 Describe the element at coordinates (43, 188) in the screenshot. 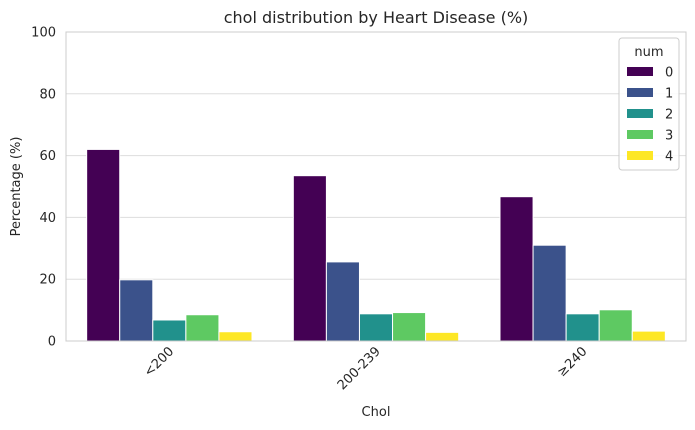

I see `y-ticks: 0 20 40 60 80 100` at that location.